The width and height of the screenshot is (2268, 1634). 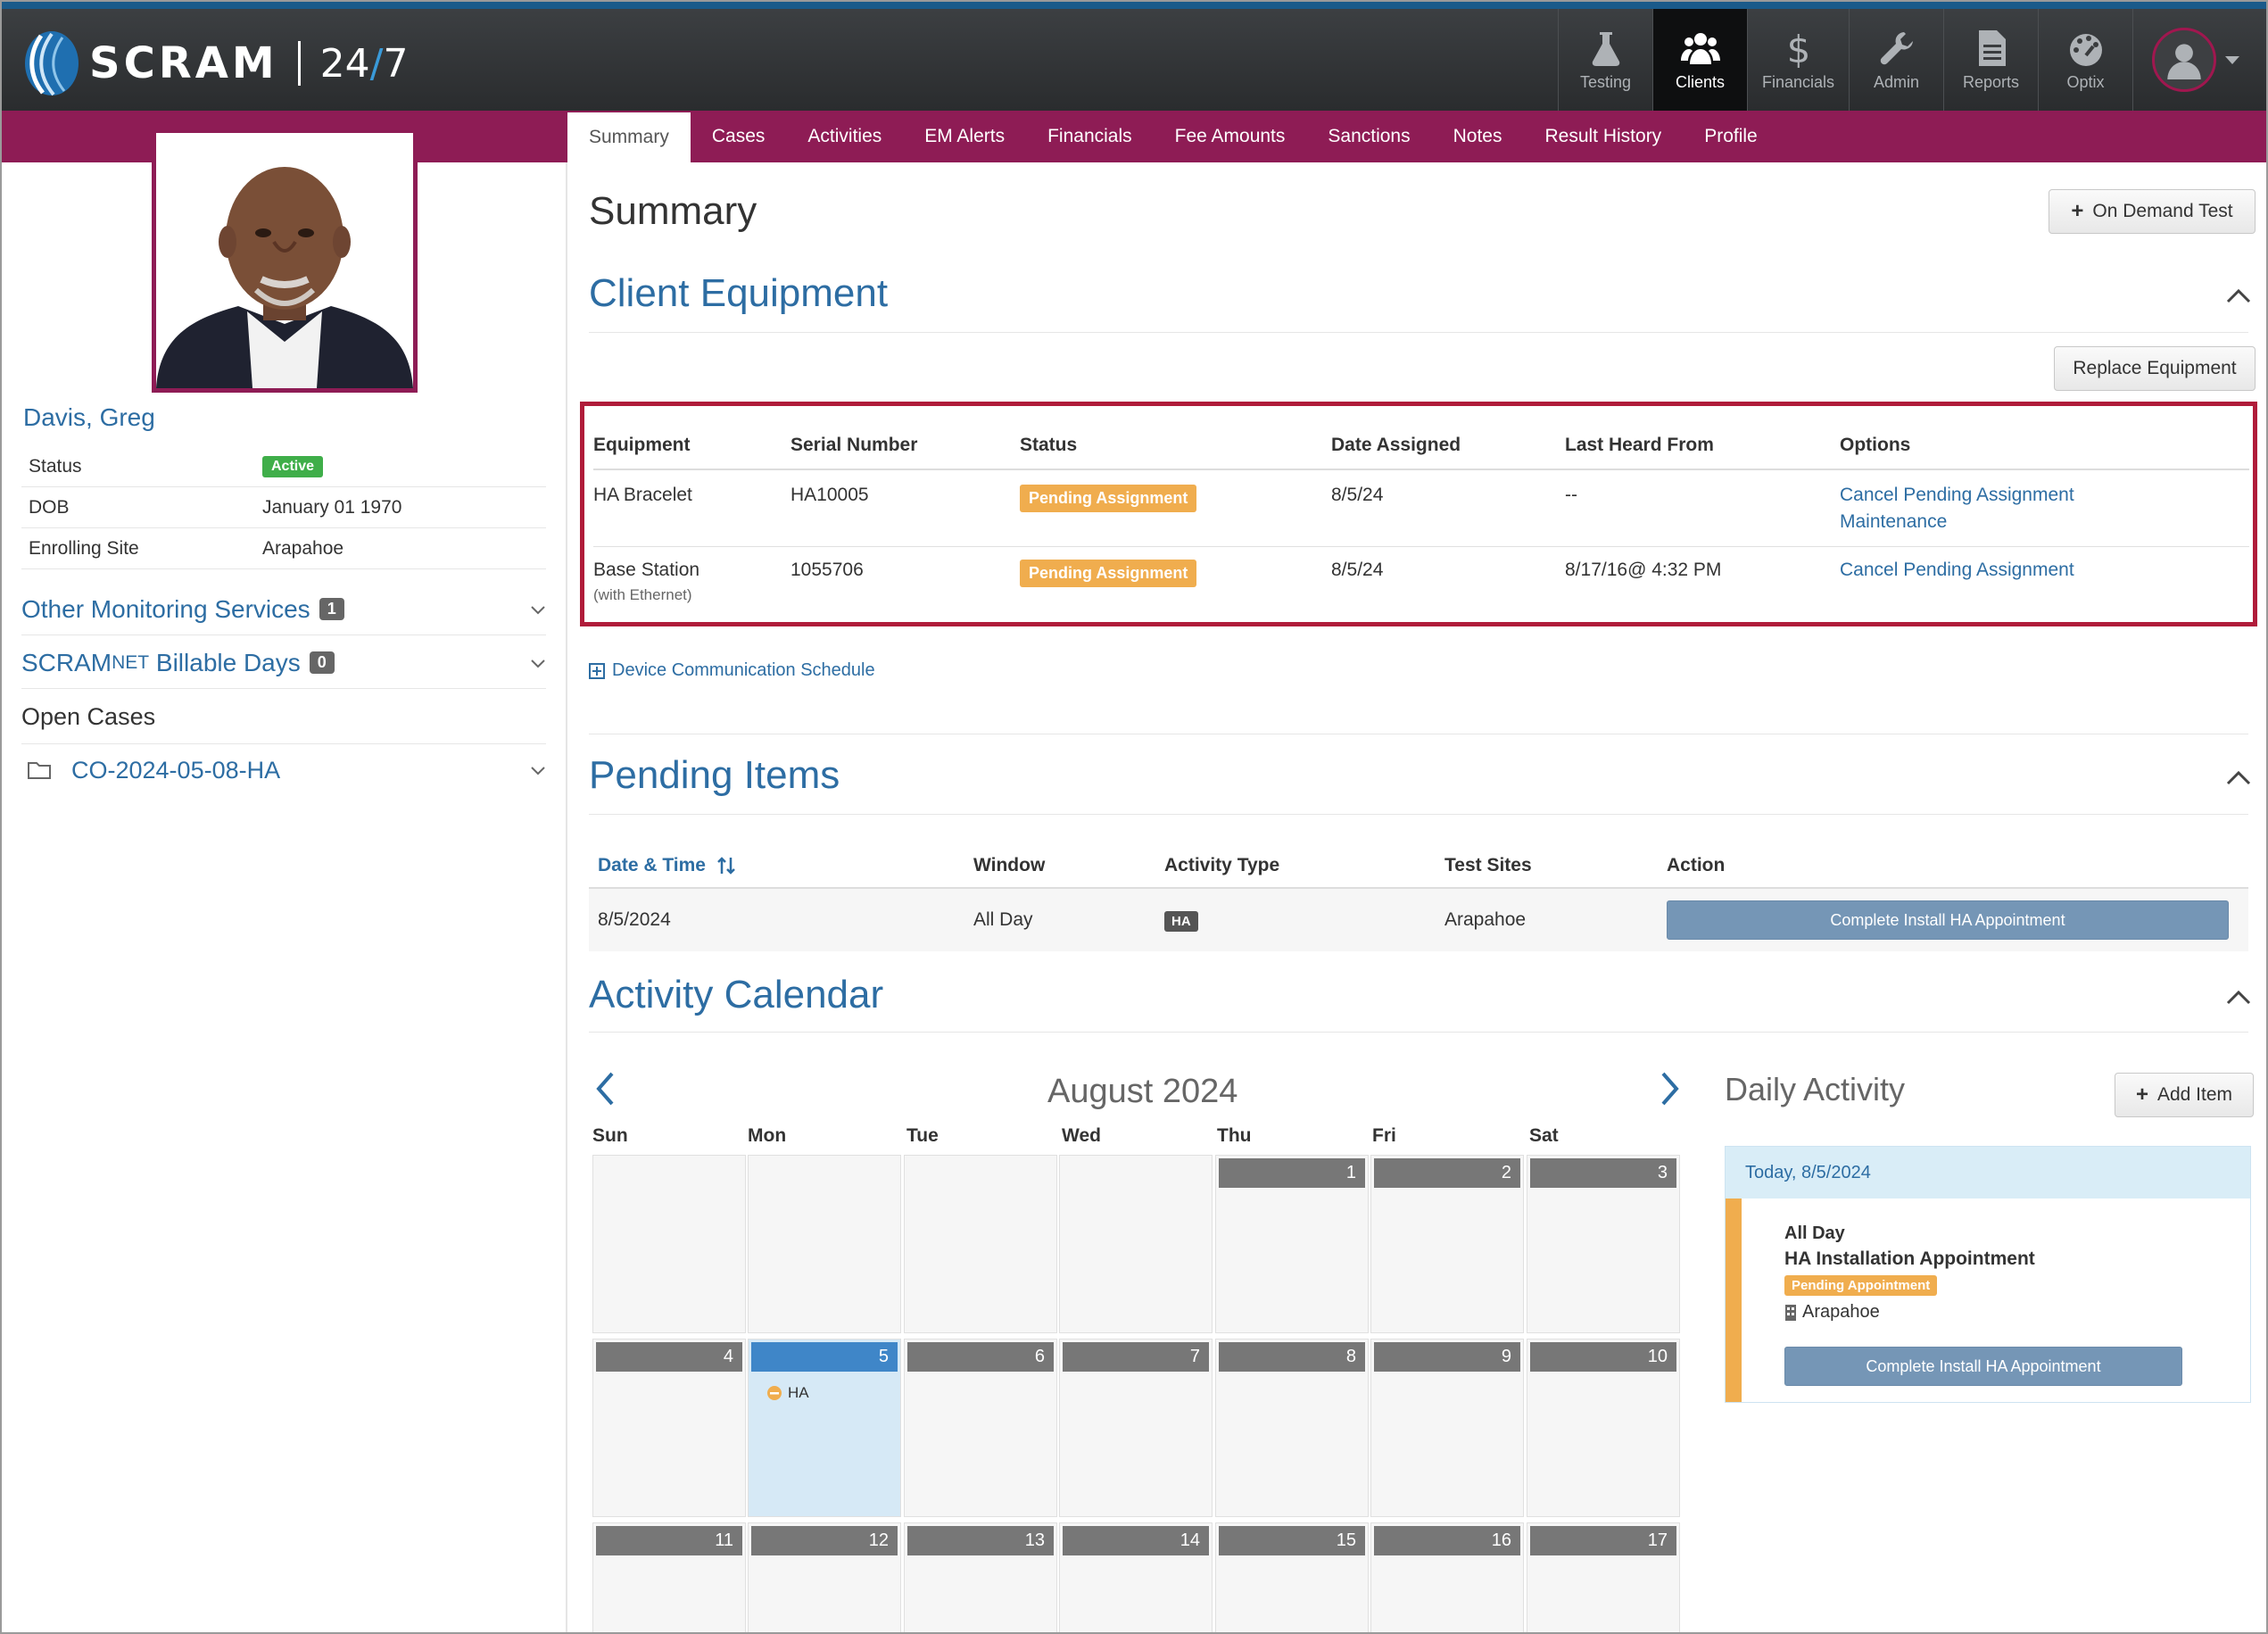 What do you see at coordinates (1108, 499) in the screenshot?
I see `status-badge: Pending Assignment` at bounding box center [1108, 499].